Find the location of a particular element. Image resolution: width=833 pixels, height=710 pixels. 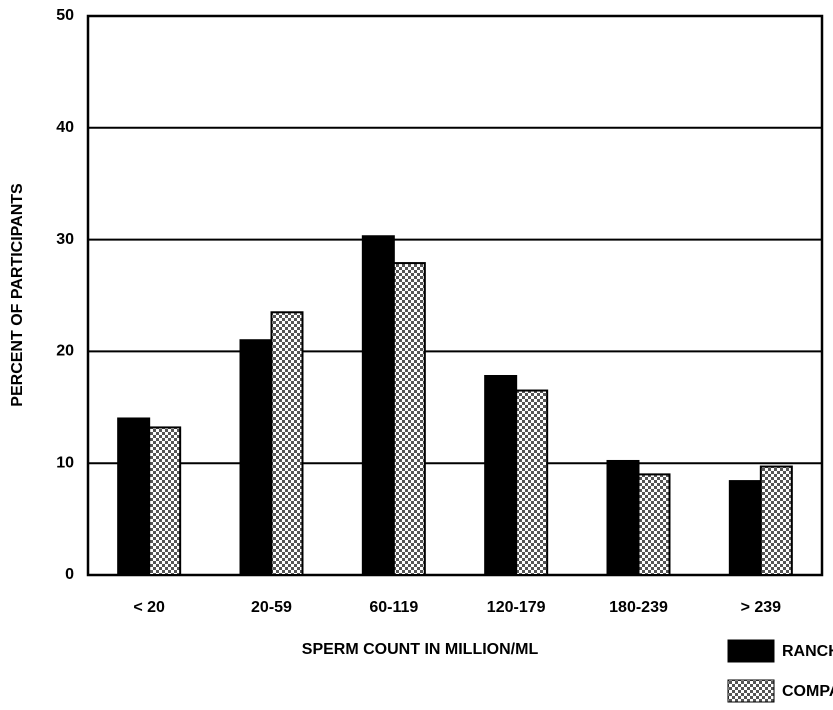

x-tick-label: 60-119 is located at coordinates (393, 607).